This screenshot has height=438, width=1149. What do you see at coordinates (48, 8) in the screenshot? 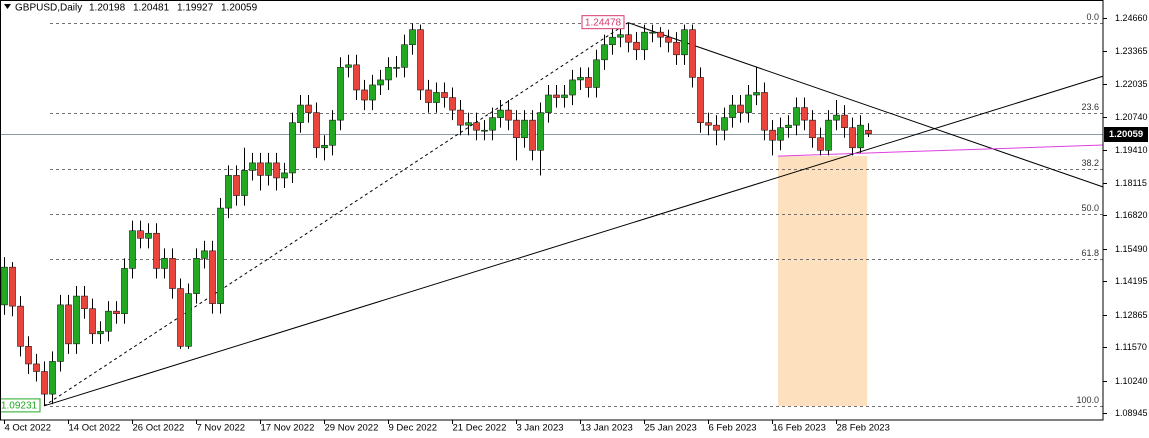
I see `symbol: GBPUSD,Daily` at bounding box center [48, 8].